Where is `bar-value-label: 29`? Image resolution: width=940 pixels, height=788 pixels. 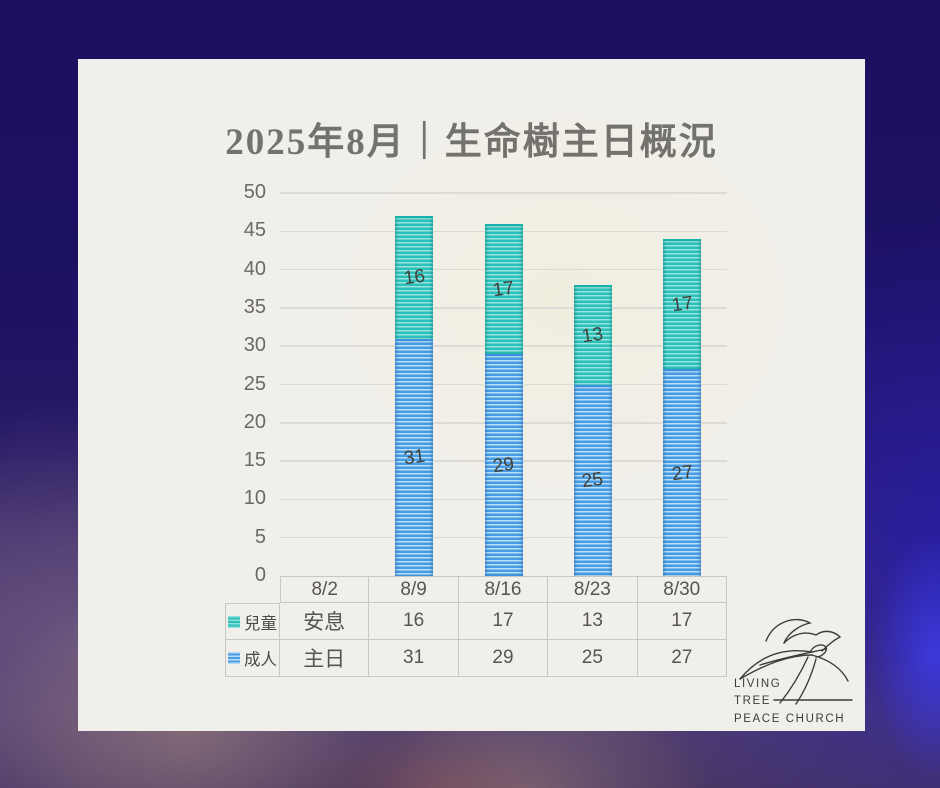
bar-value-label: 29 is located at coordinates (503, 465).